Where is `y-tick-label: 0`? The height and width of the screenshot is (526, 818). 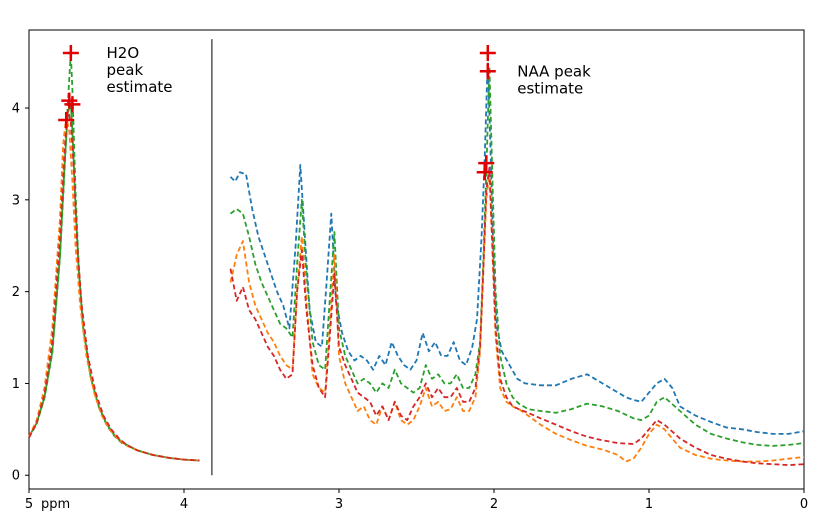
y-tick-label: 0 is located at coordinates (16, 476).